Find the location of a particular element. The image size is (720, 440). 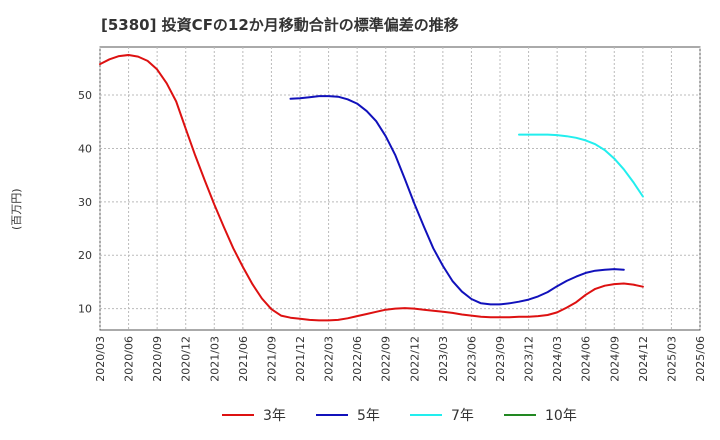

x-tick-label: 2022/06 is located at coordinates (357, 359).